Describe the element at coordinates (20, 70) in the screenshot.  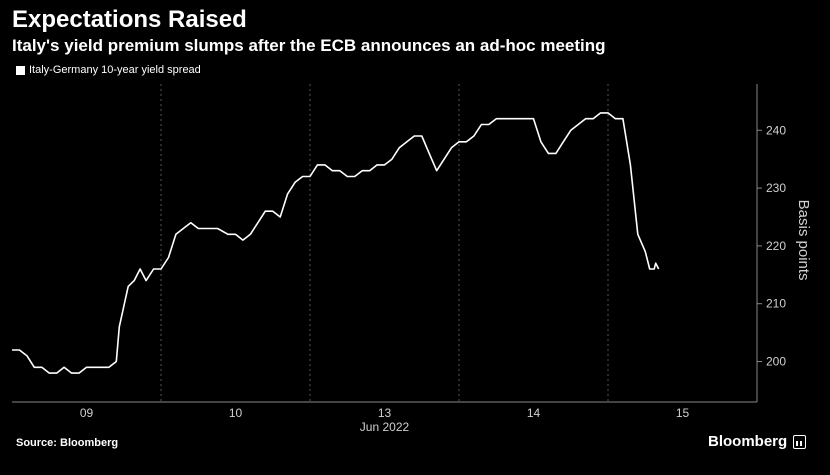
I see `legend-swatch` at that location.